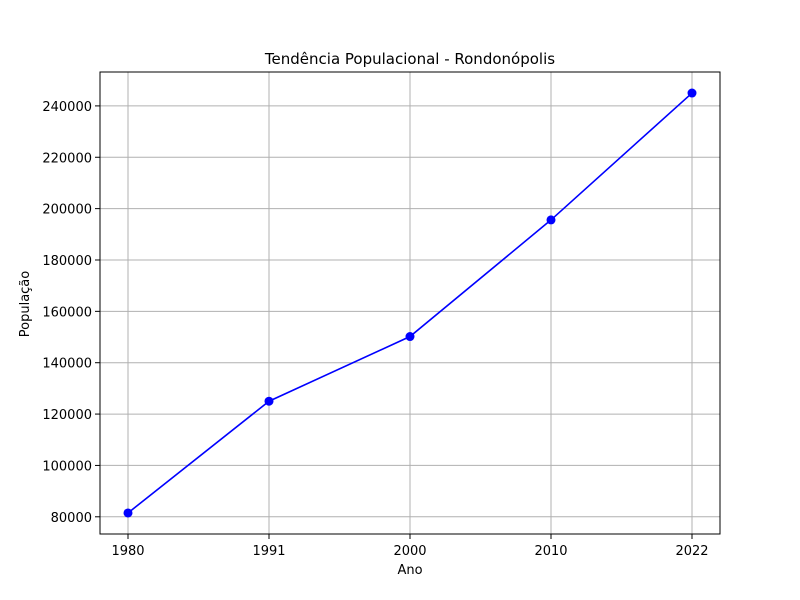 The width and height of the screenshot is (800, 600). What do you see at coordinates (67, 107) in the screenshot?
I see `y-tick-label: 240000` at bounding box center [67, 107].